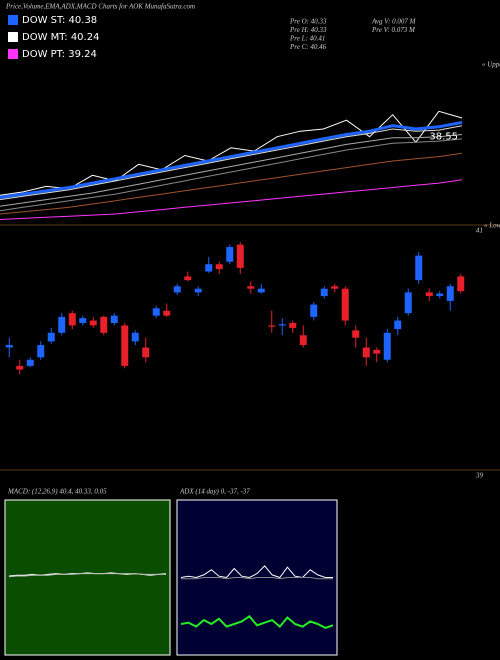 This screenshot has height=660, width=500. What do you see at coordinates (479, 476) in the screenshot?
I see `y-tick-label: 39` at bounding box center [479, 476].